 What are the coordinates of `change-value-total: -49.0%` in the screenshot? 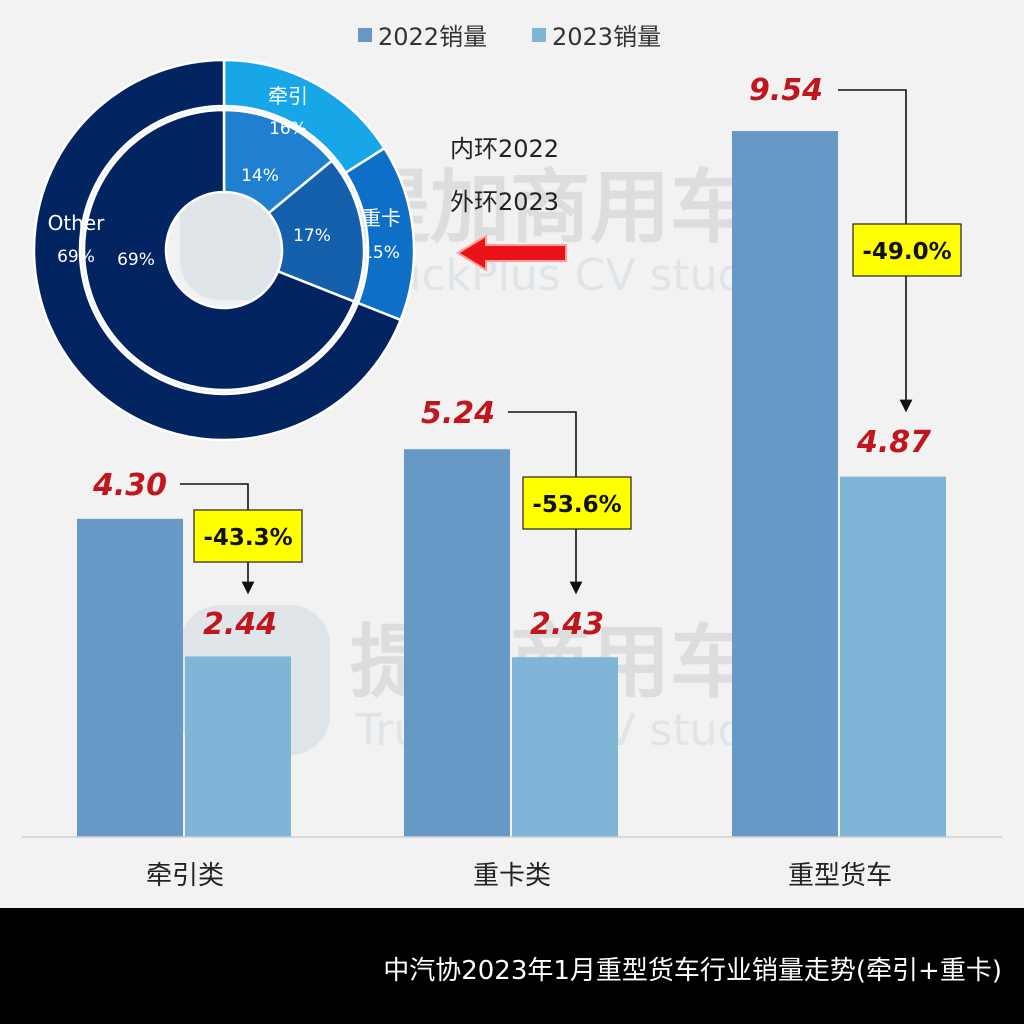 It's located at (906, 252).